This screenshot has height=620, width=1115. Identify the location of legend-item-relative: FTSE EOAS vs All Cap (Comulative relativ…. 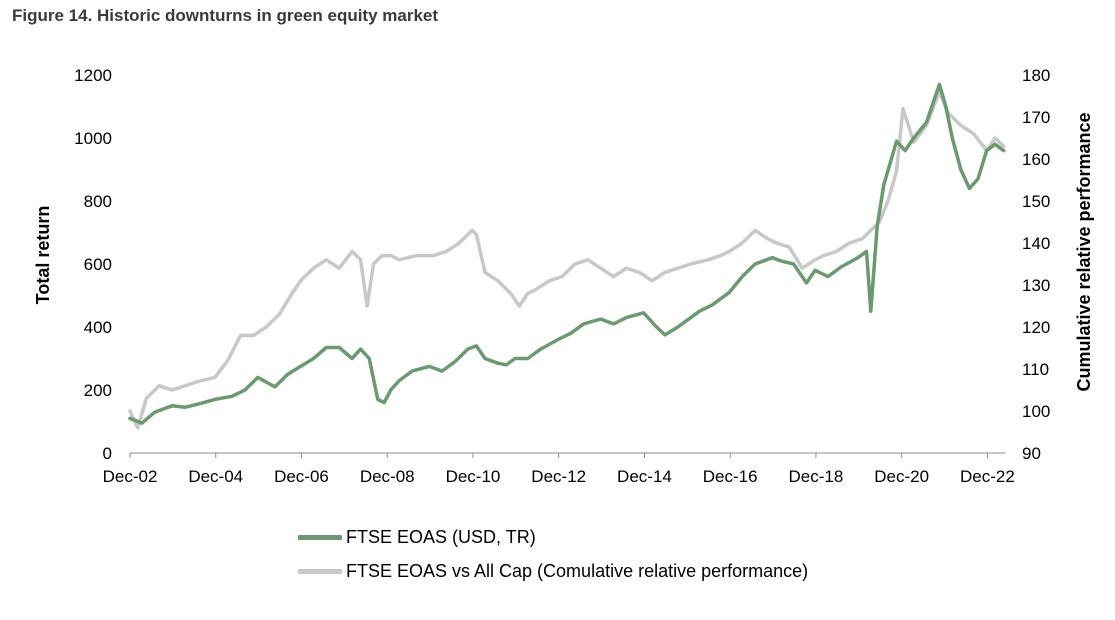
(553, 571).